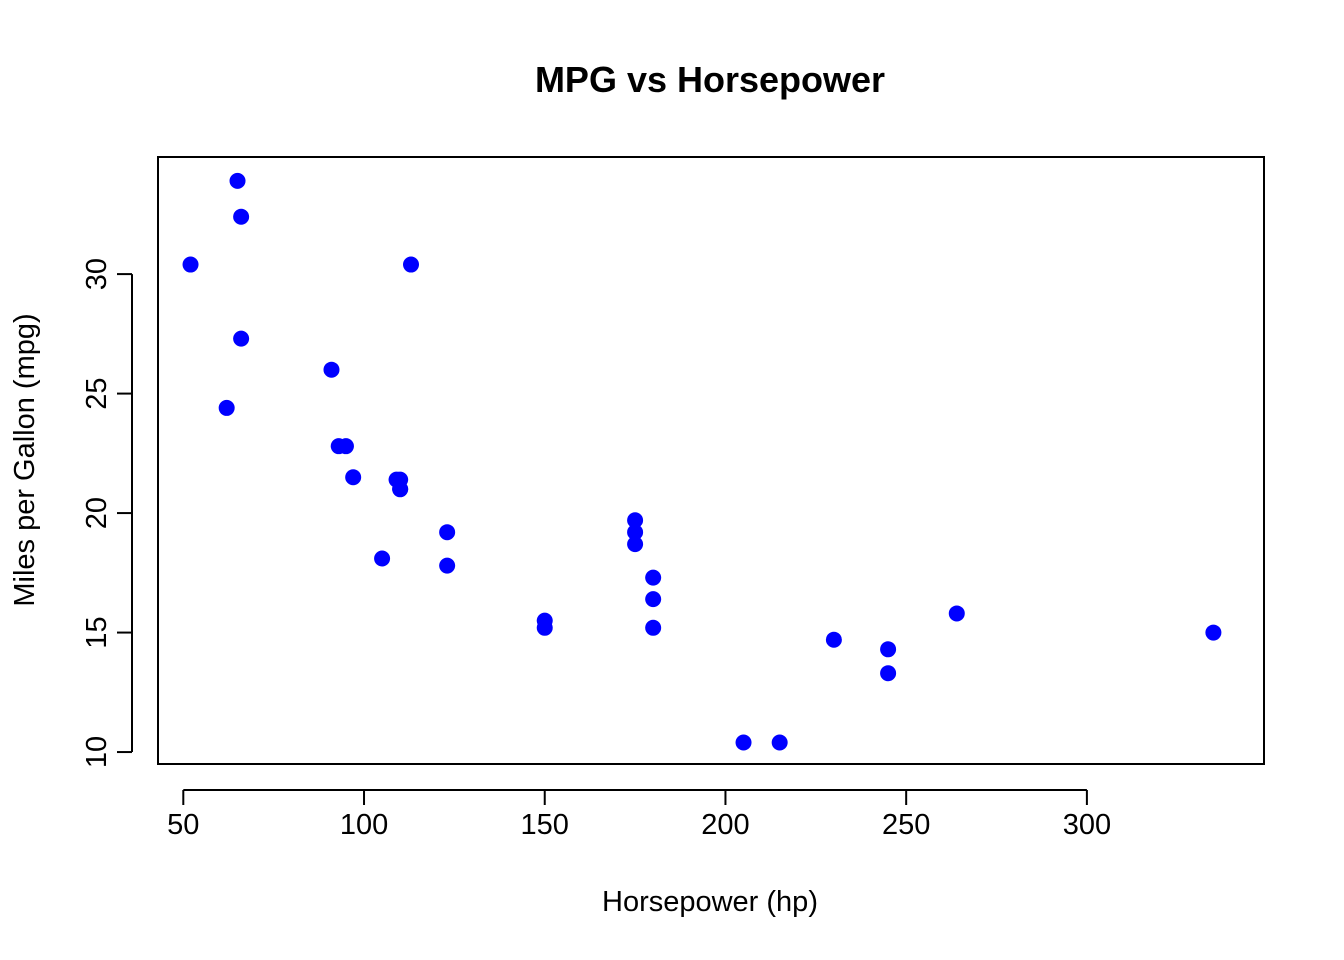 Image resolution: width=1344 pixels, height=960 pixels. Describe the element at coordinates (97, 752) in the screenshot. I see `y-tick-label: 10` at that location.